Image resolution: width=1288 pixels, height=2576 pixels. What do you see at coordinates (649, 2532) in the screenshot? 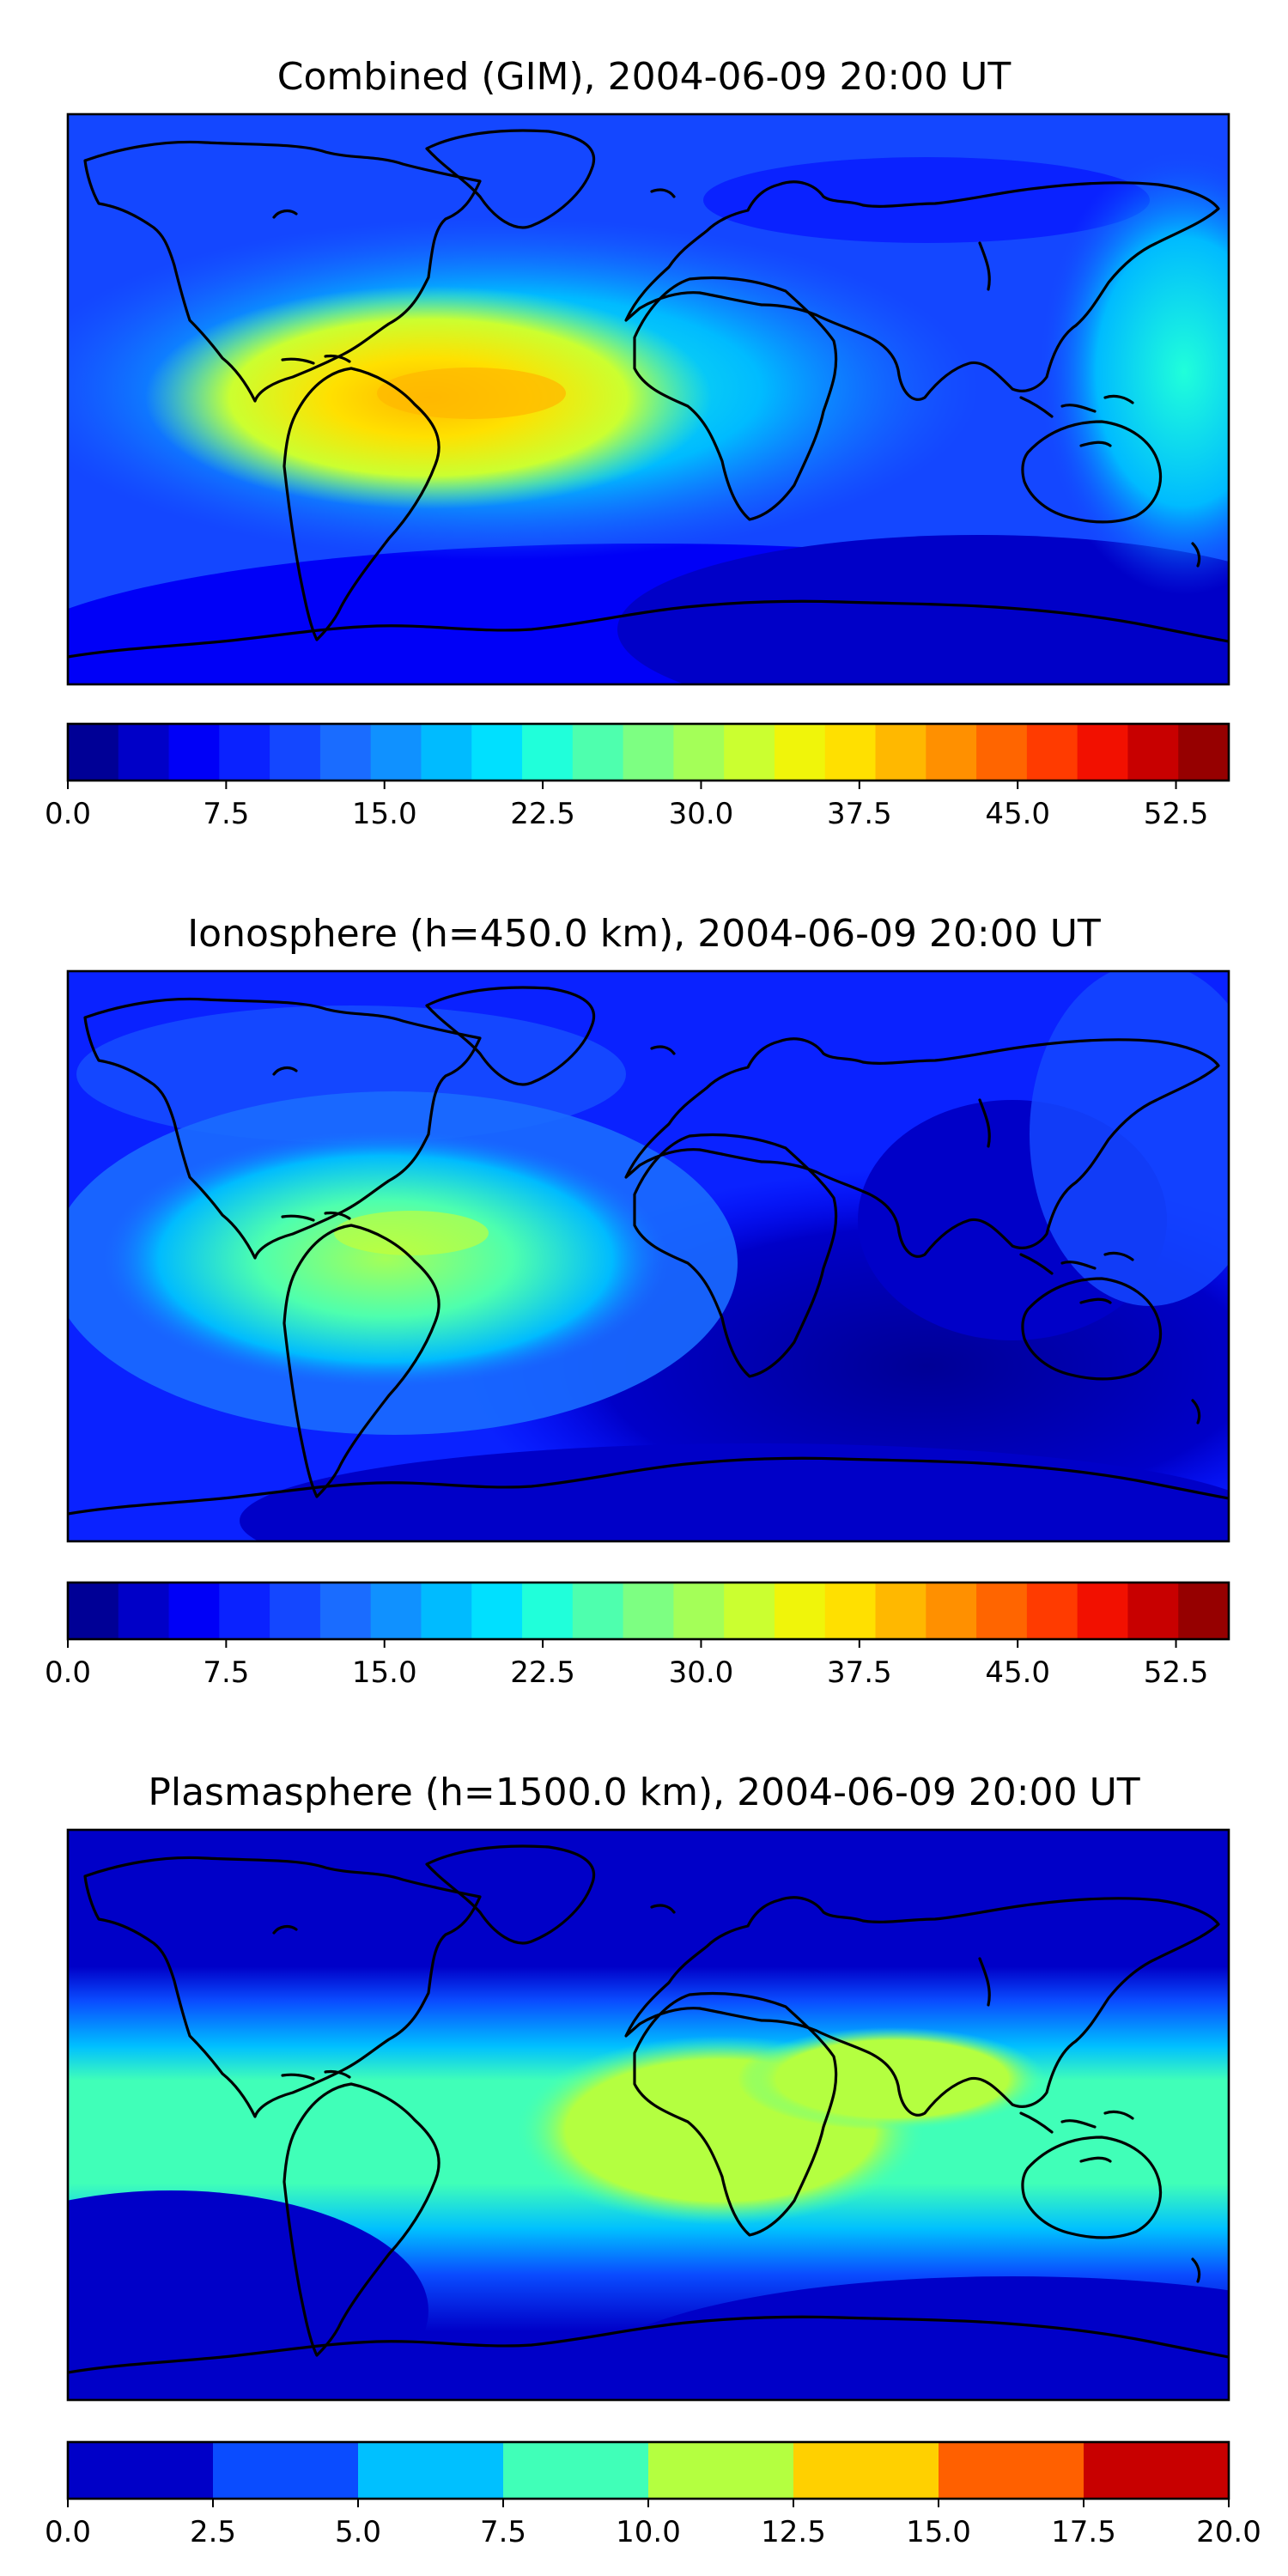
I see `colorbar-tick-label: 10.0` at bounding box center [649, 2532].